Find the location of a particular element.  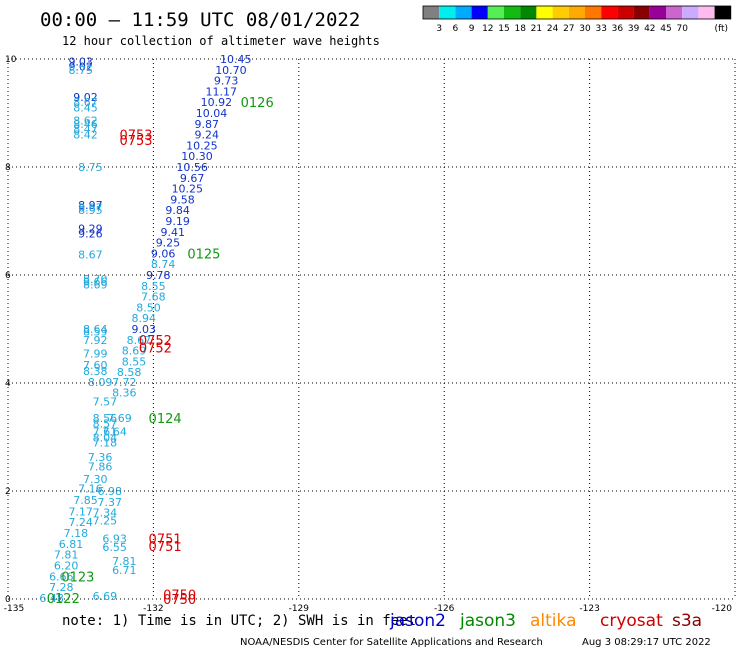

wave-height-value: 9.41 is located at coordinates (173, 232).